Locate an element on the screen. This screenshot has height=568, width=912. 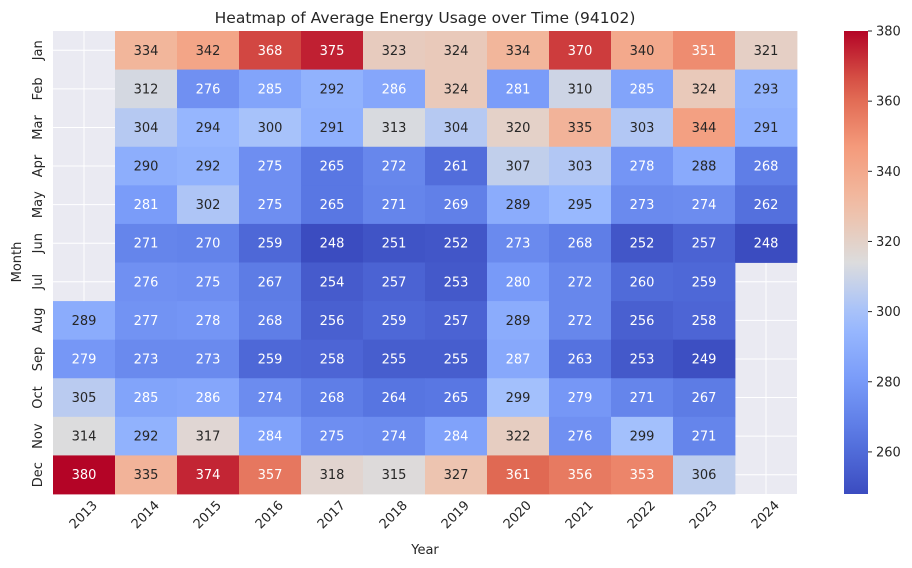
cell-value-label: 270 is located at coordinates (208, 244).